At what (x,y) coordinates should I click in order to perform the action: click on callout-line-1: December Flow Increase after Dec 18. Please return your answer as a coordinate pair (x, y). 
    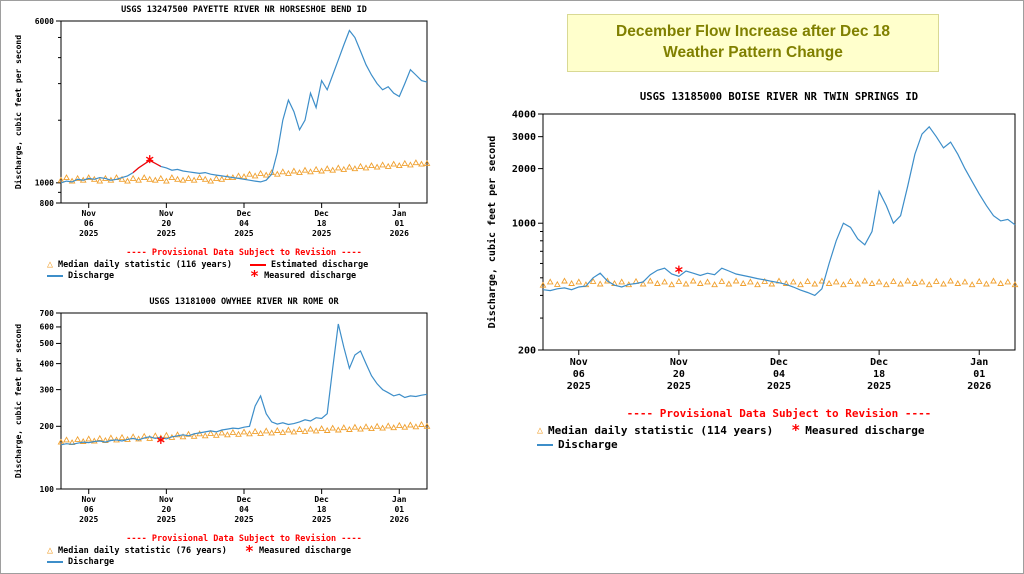
    Looking at the image, I should click on (753, 31).